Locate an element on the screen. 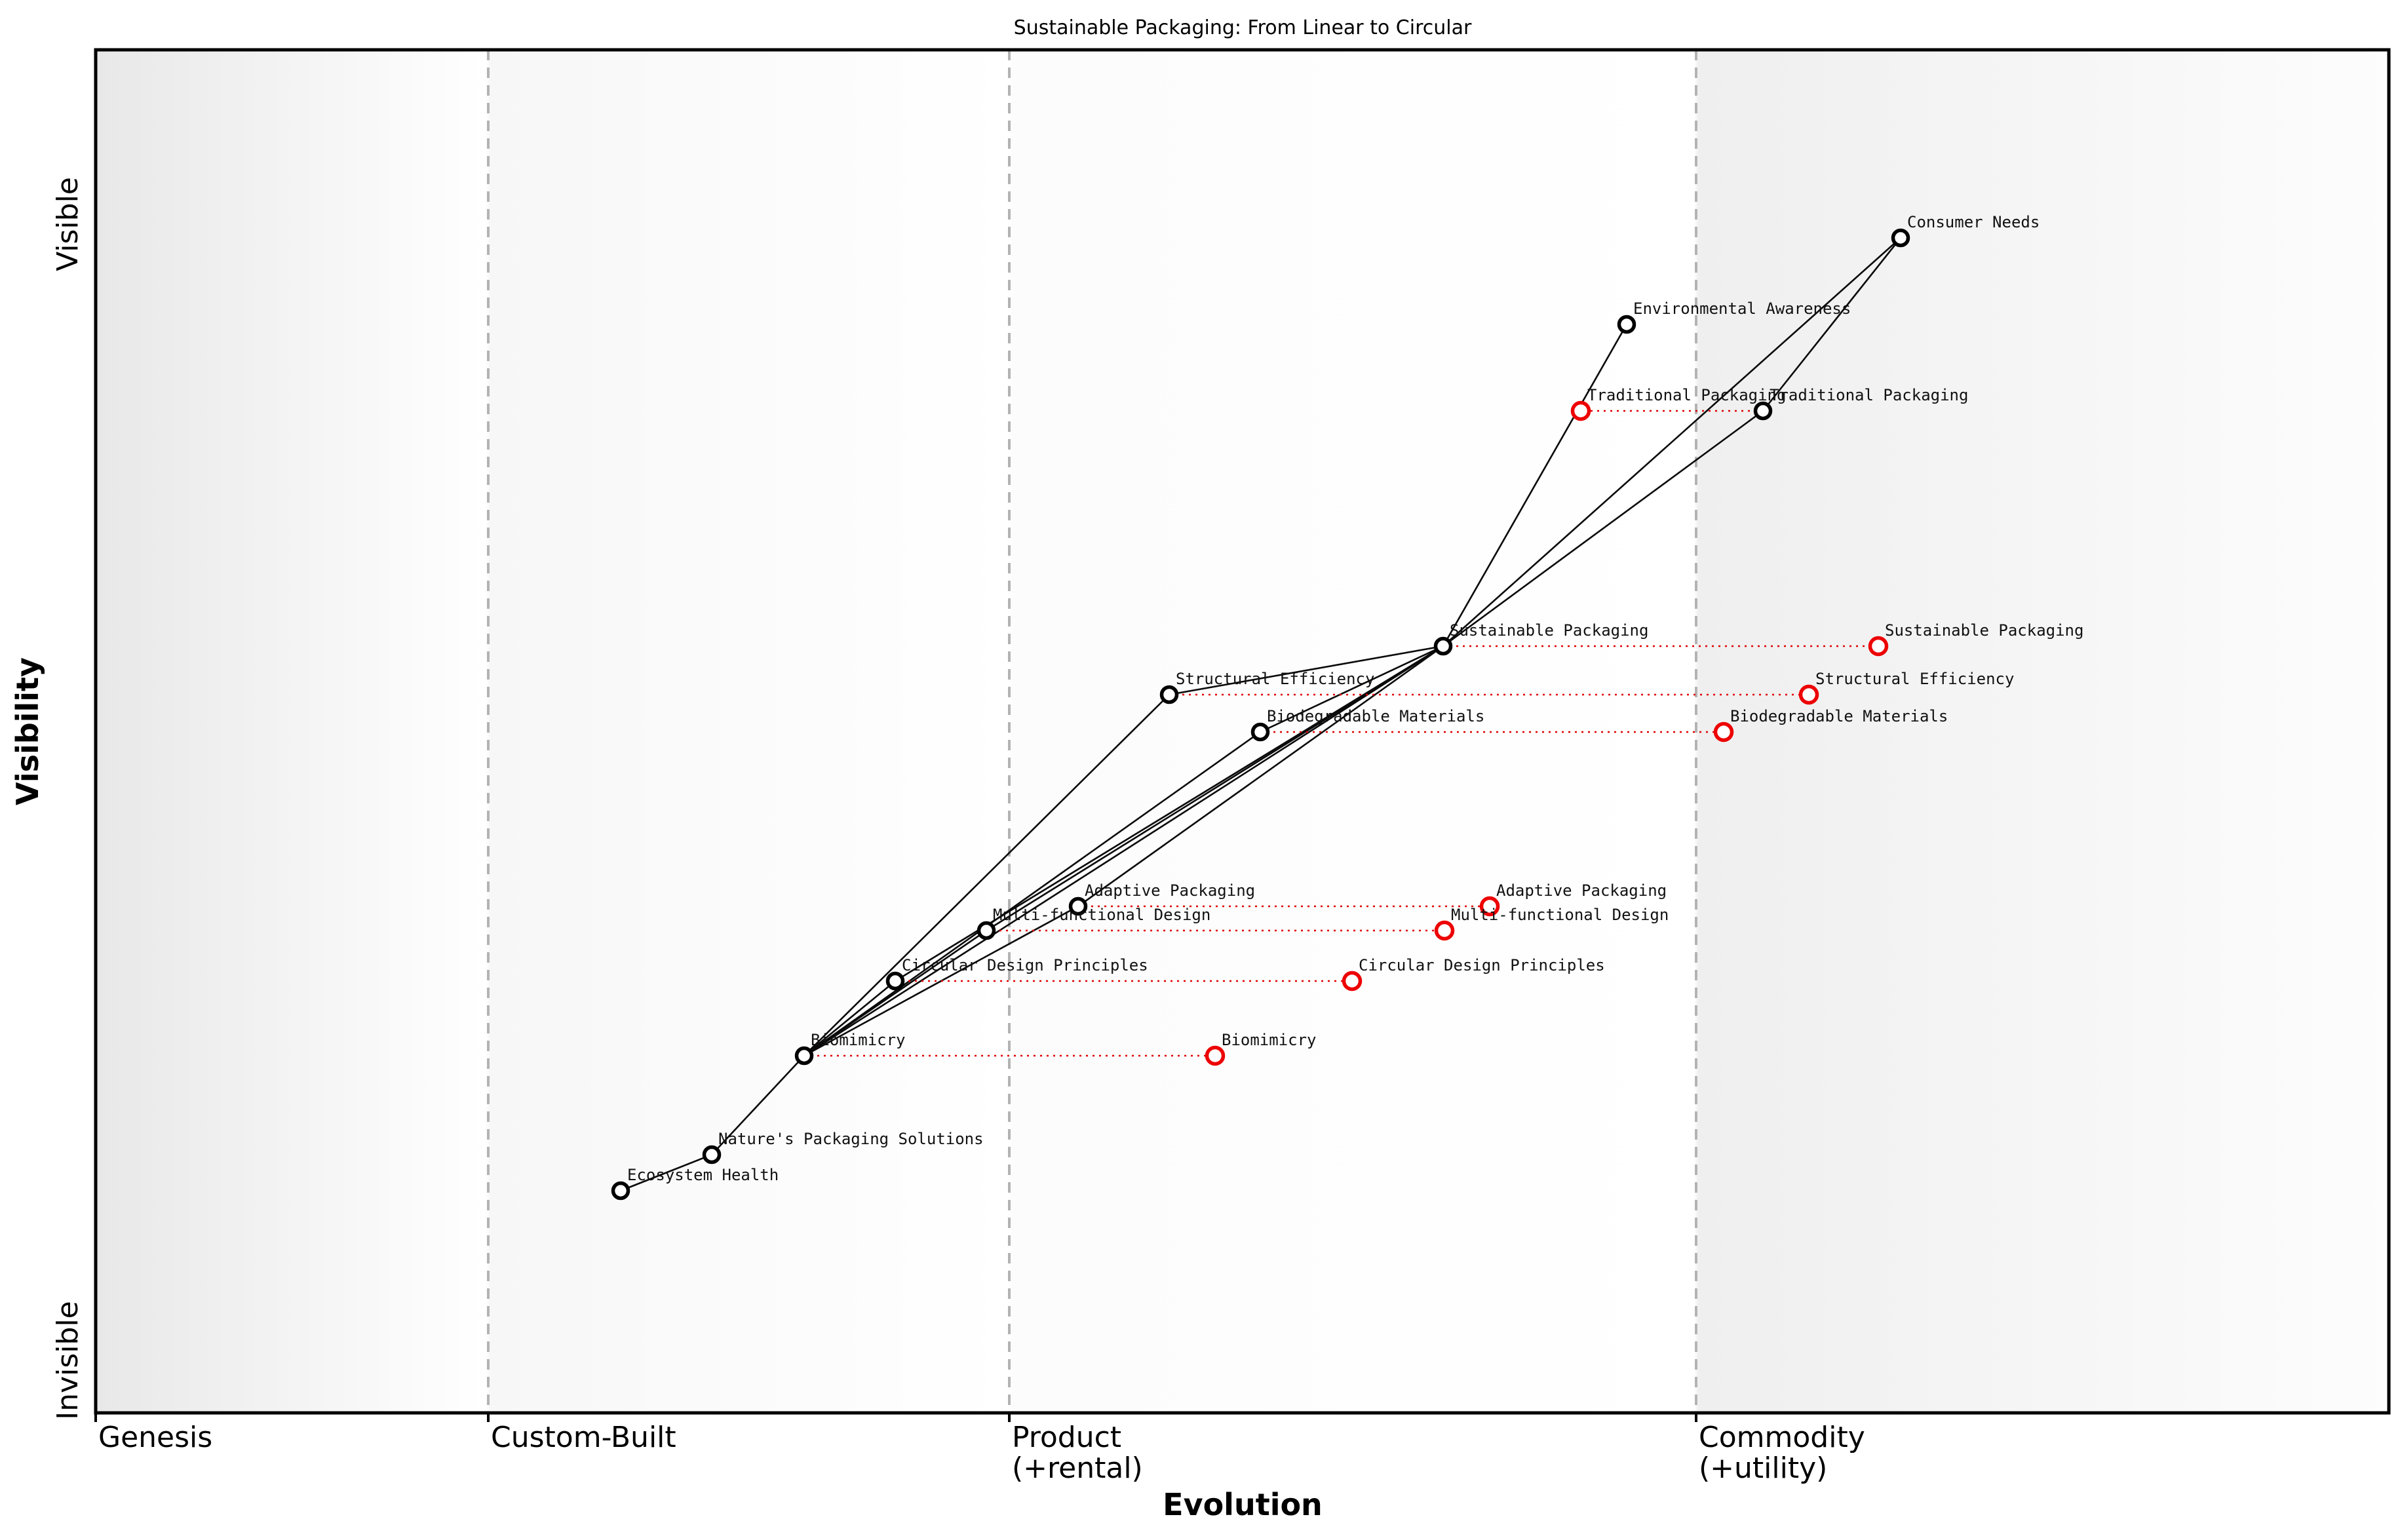 This screenshot has height=1540, width=2400. map-node-biodegradable-materials is located at coordinates (1260, 732).